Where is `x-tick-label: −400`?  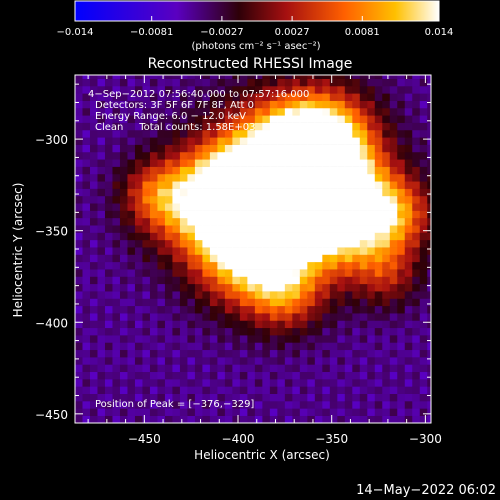 x-tick-label: −400 is located at coordinates (238, 439).